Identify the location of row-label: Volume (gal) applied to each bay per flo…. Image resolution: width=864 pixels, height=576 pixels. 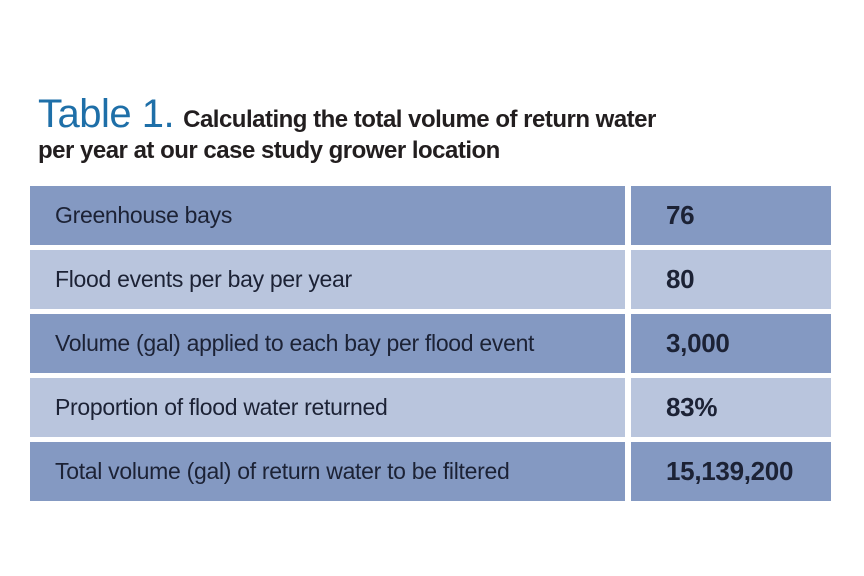
(327, 343).